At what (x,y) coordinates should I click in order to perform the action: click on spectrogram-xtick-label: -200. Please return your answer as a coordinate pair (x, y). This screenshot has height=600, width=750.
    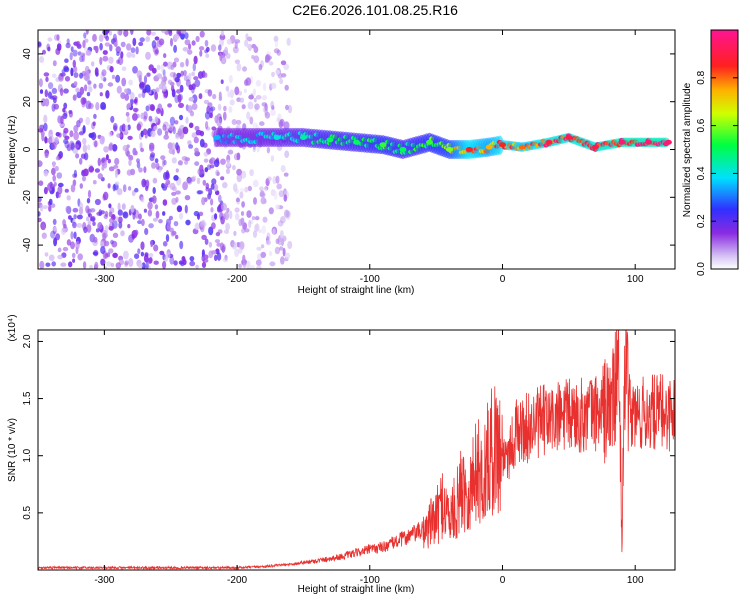
    Looking at the image, I should click on (237, 279).